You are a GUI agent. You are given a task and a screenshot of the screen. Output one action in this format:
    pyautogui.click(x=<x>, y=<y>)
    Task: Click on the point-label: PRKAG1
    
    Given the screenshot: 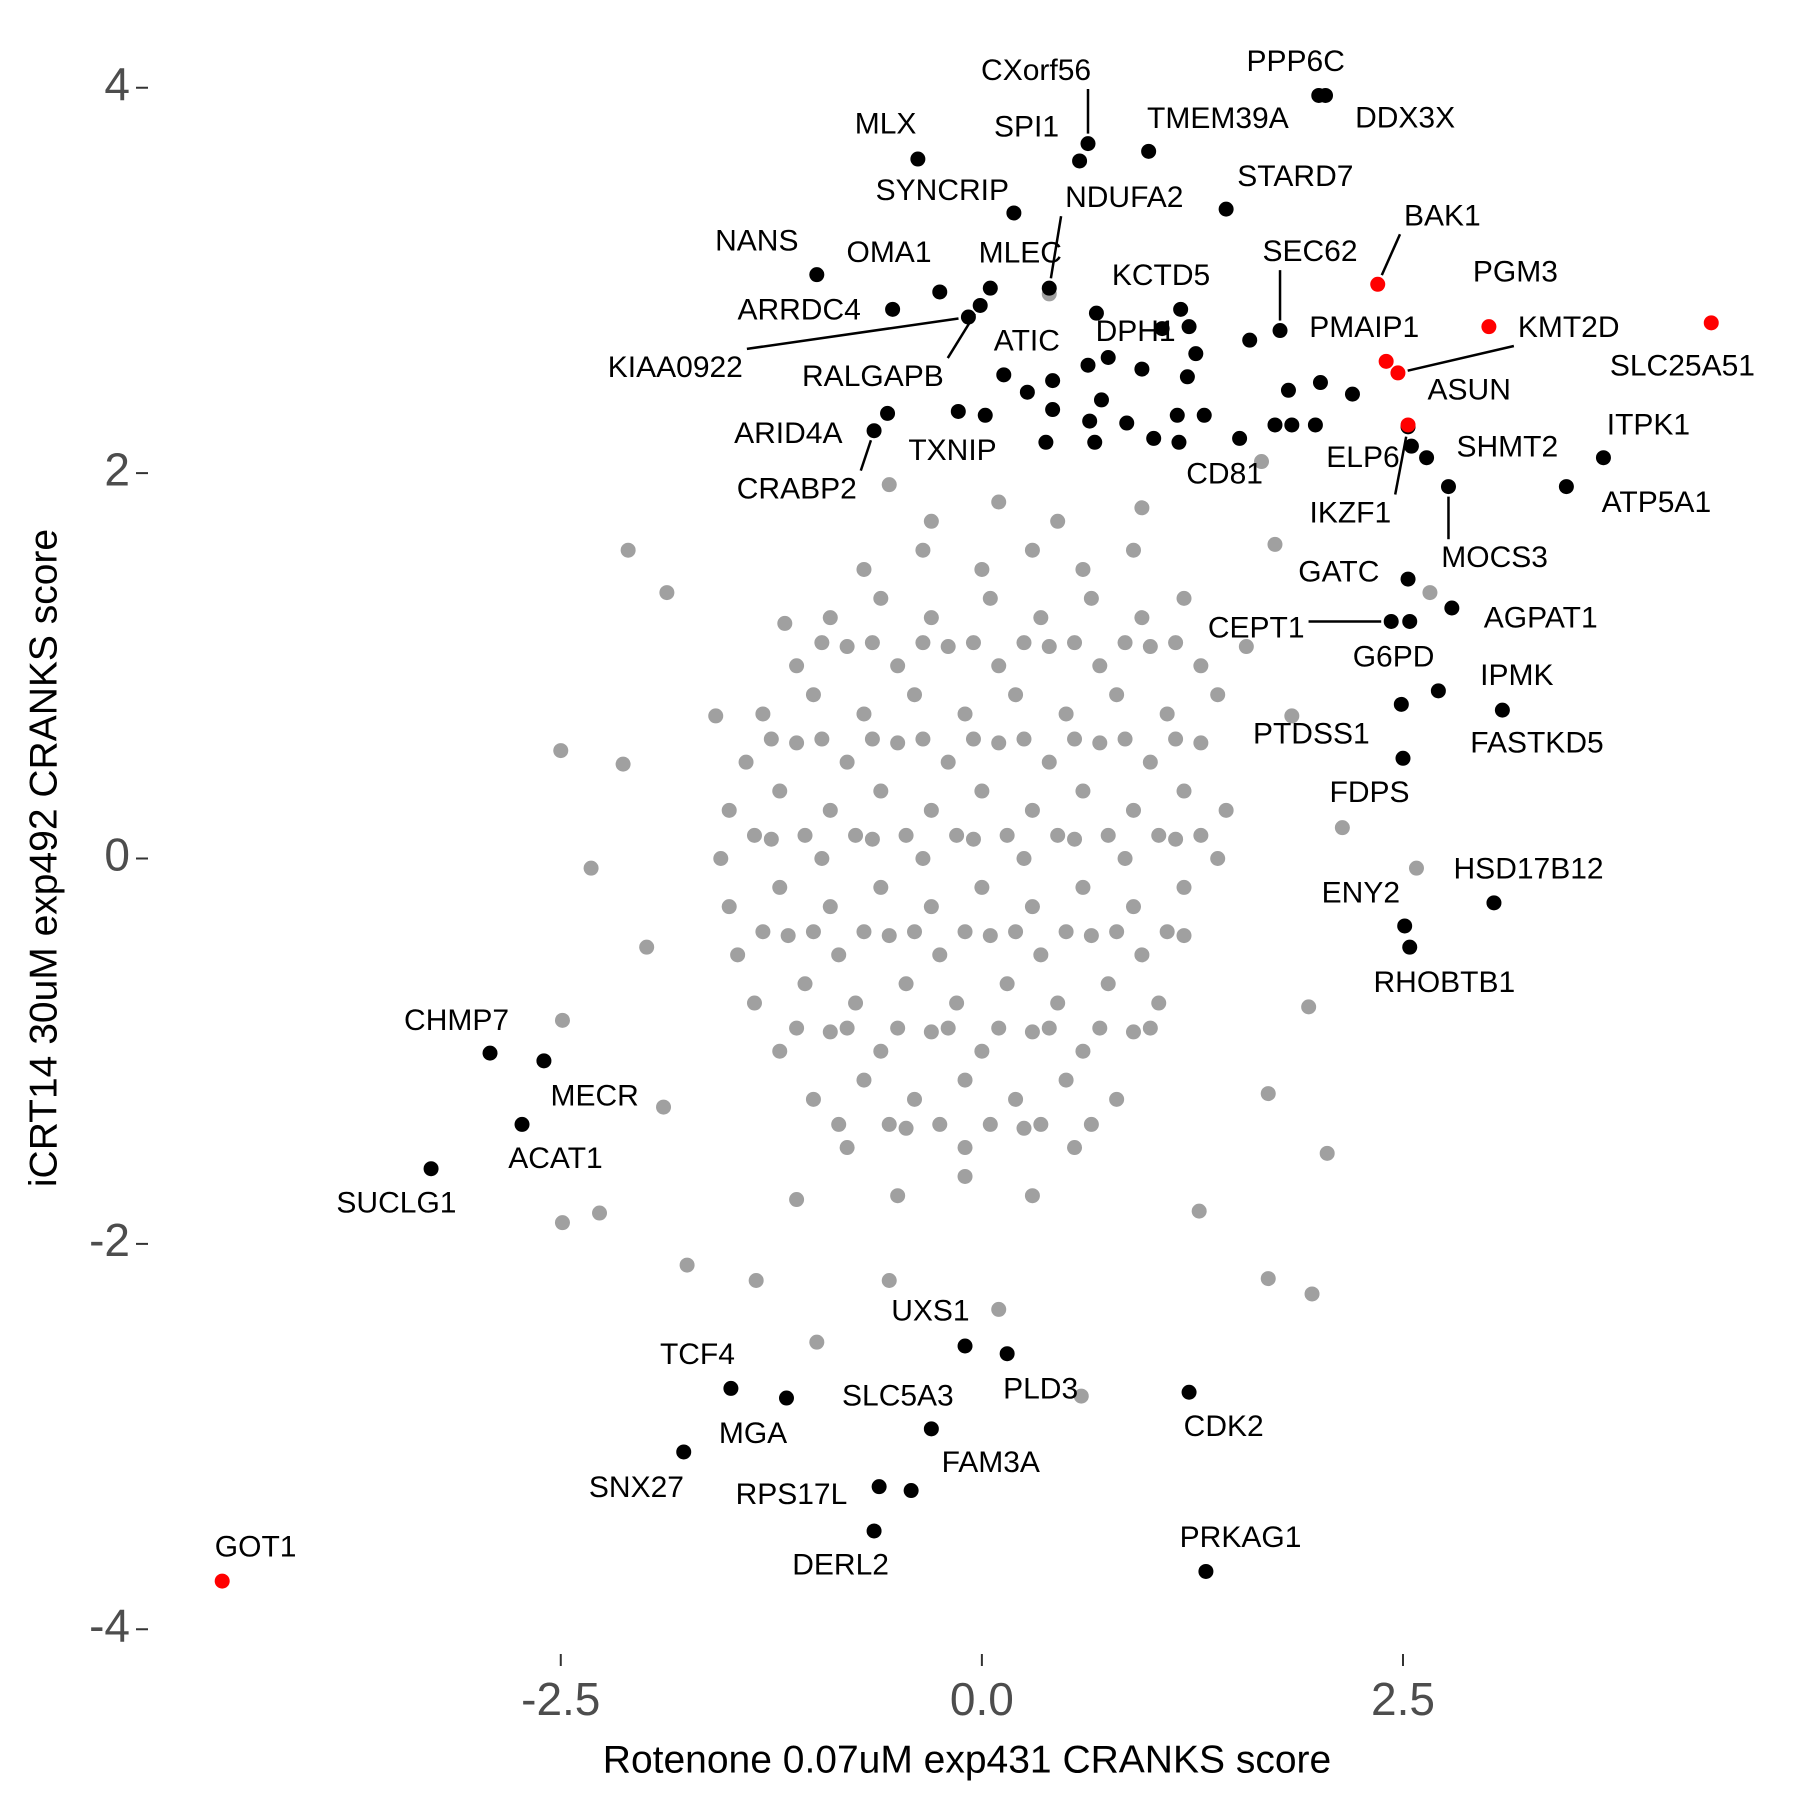 What is the action you would take?
    pyautogui.click(x=1241, y=1537)
    